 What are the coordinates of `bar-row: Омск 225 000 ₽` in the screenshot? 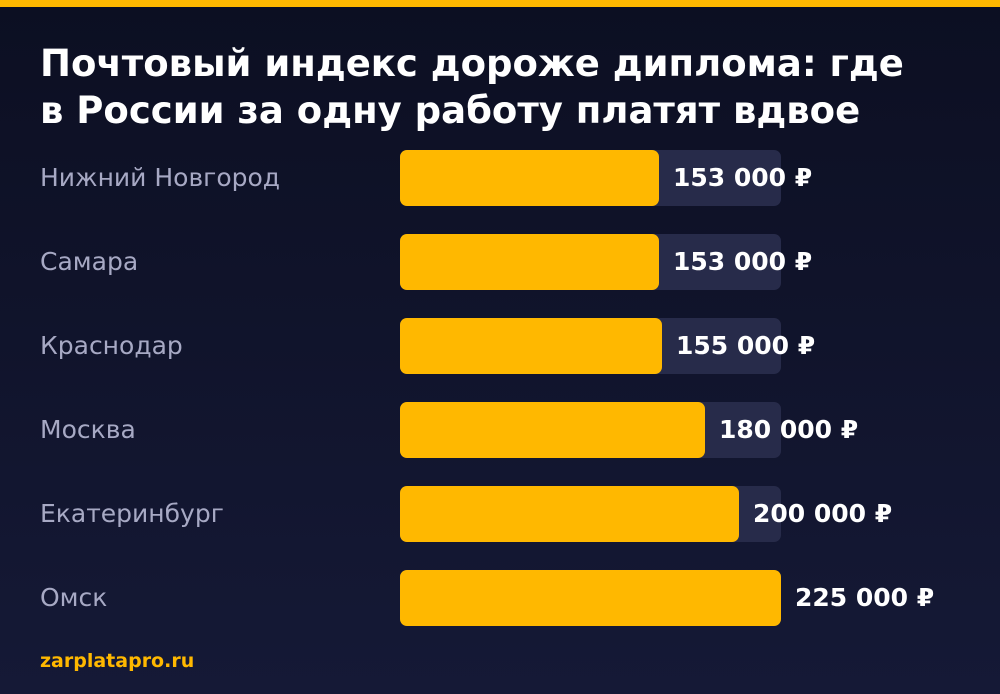 It's located at (500, 598).